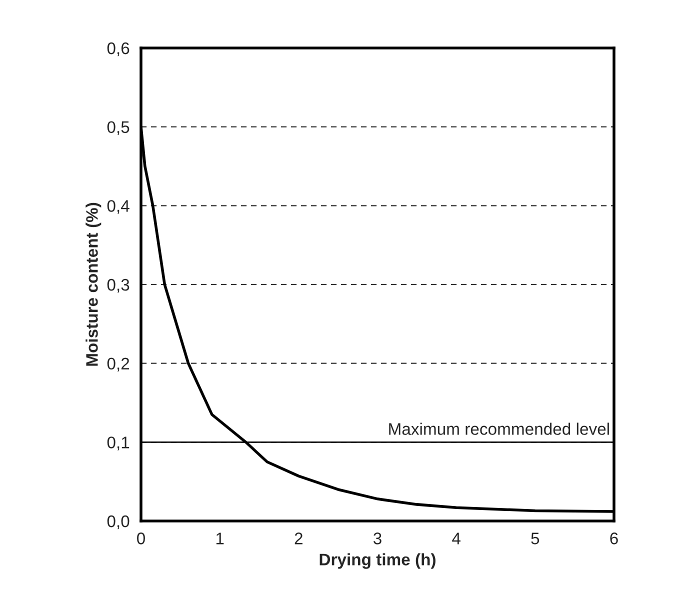 The height and width of the screenshot is (603, 674). Describe the element at coordinates (94, 284) in the screenshot. I see `y-axis-title: Moisture content (%)` at that location.